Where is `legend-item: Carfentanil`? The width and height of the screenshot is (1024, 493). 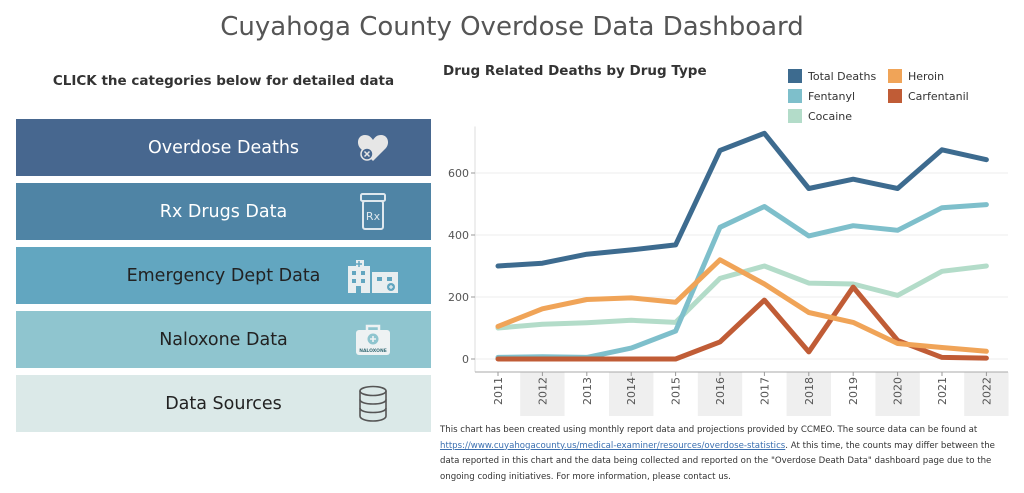 legend-item: Carfentanil is located at coordinates (928, 96).